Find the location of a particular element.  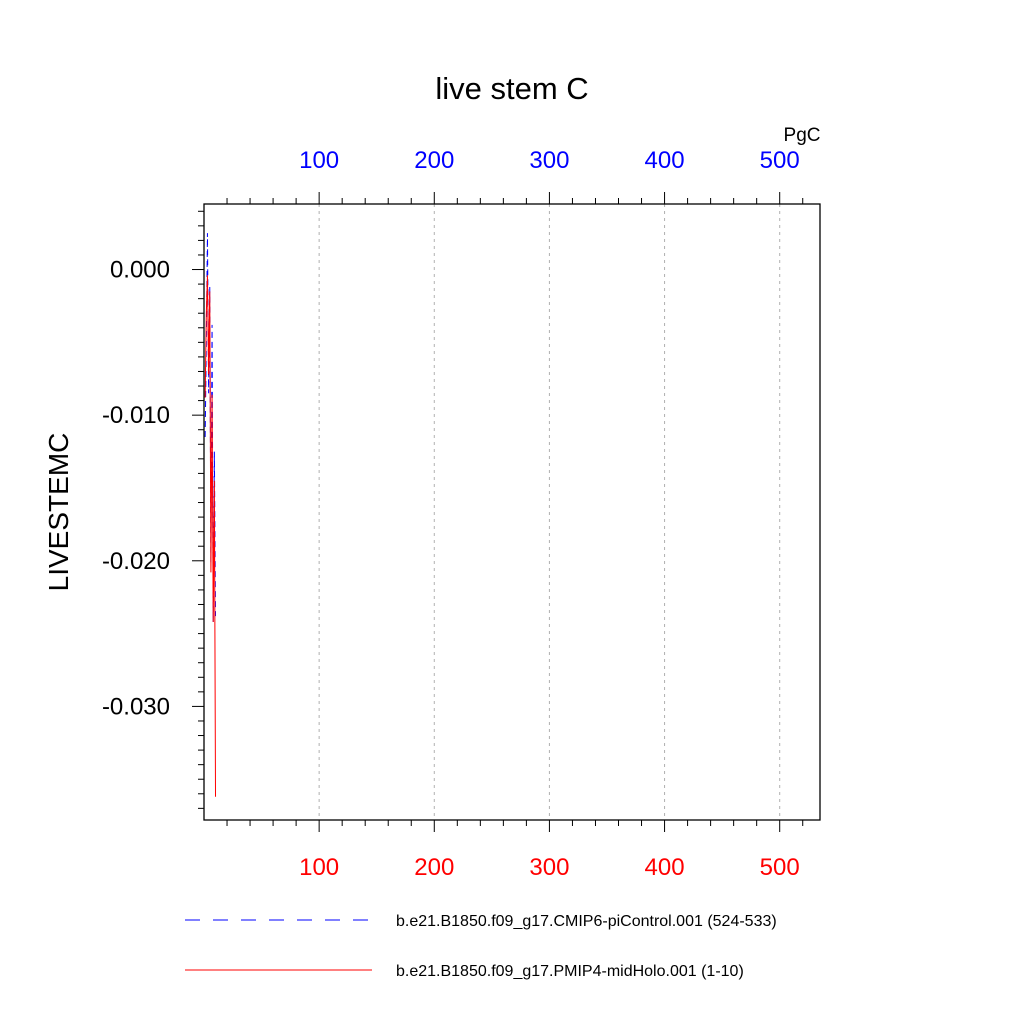

top-x-tick-labels: 100 200 300 400 500 is located at coordinates (549, 160).